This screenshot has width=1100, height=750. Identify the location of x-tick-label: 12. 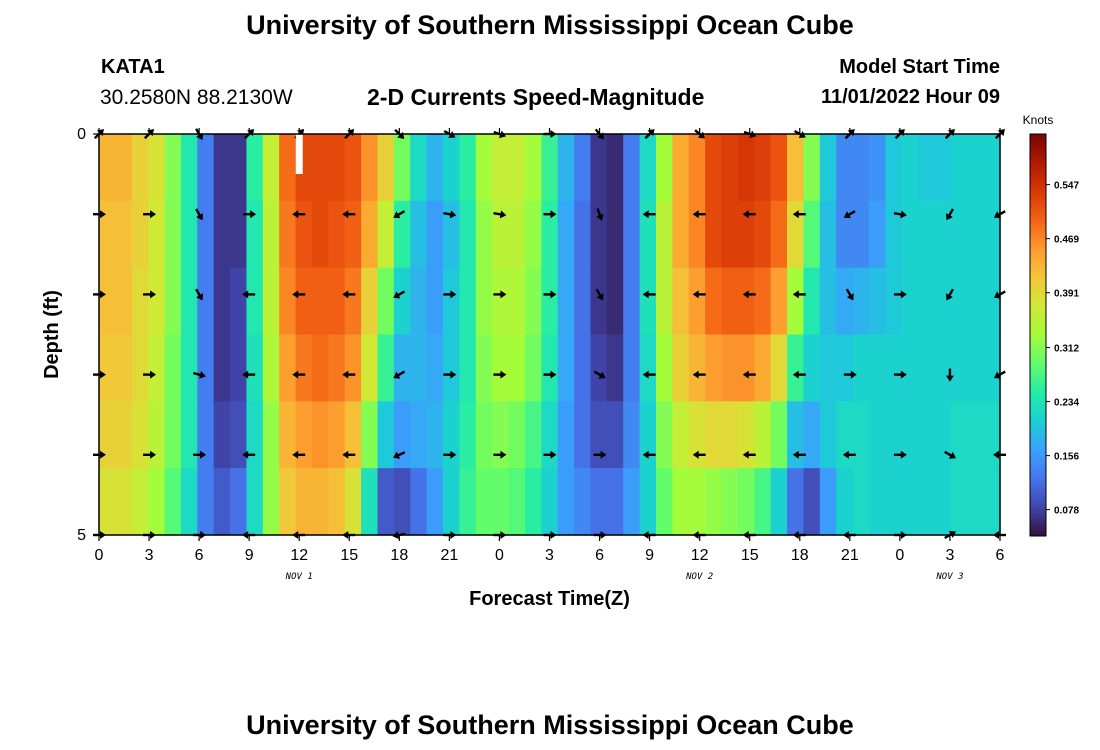
(299, 555).